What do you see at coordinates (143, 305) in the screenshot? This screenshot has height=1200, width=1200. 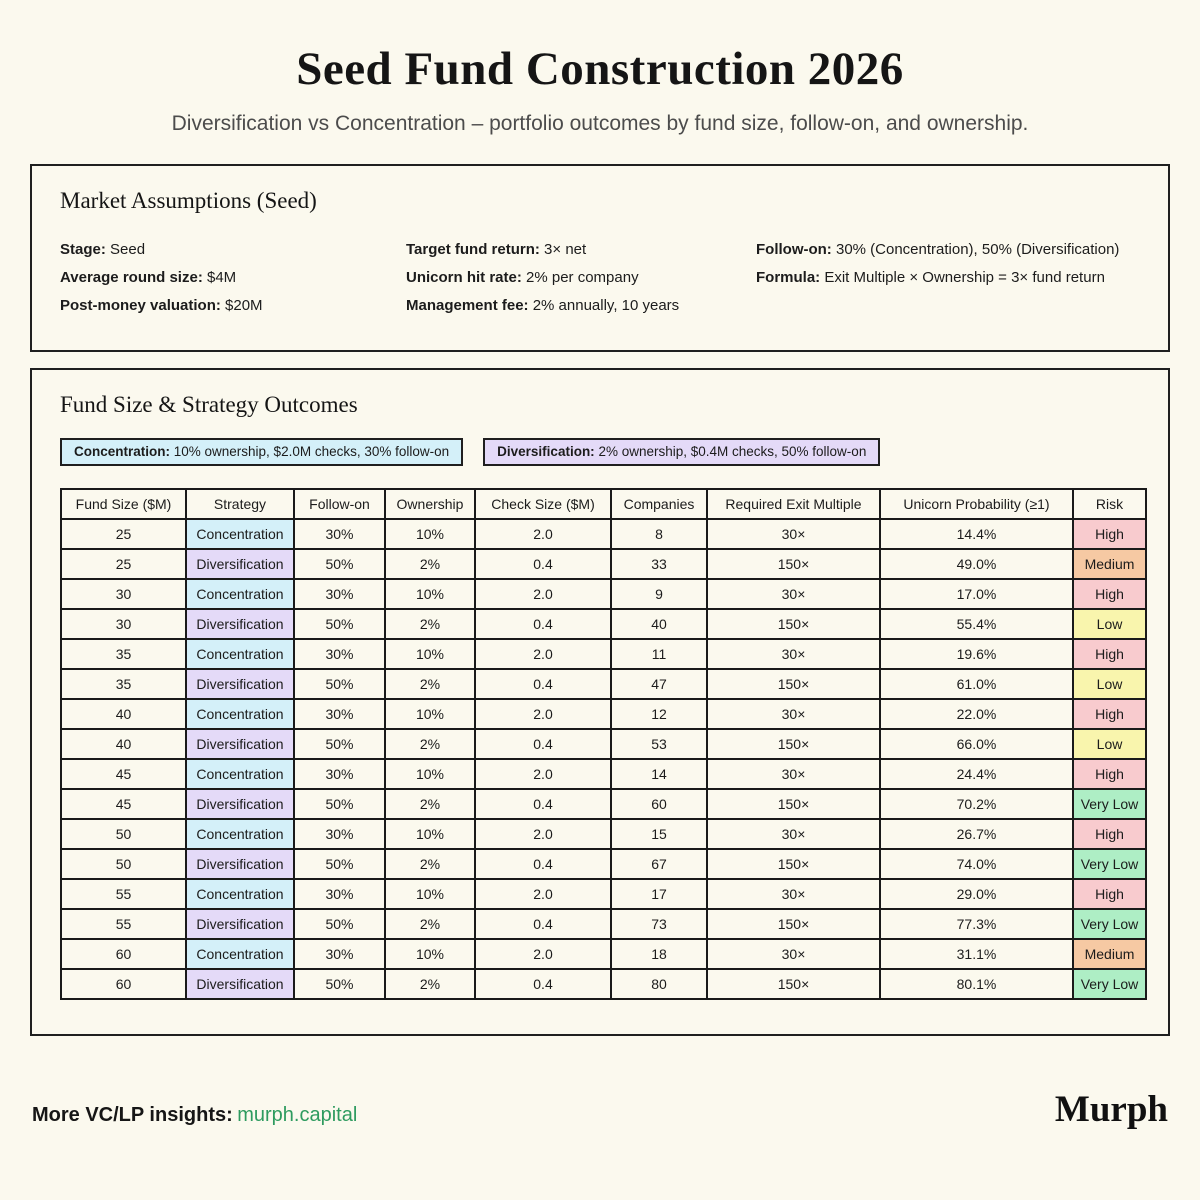 I see `assumption-label: Post-money valuation:` at bounding box center [143, 305].